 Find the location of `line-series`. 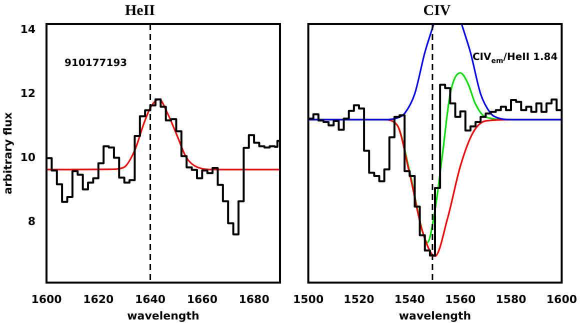

line-series is located at coordinates (163, 134).